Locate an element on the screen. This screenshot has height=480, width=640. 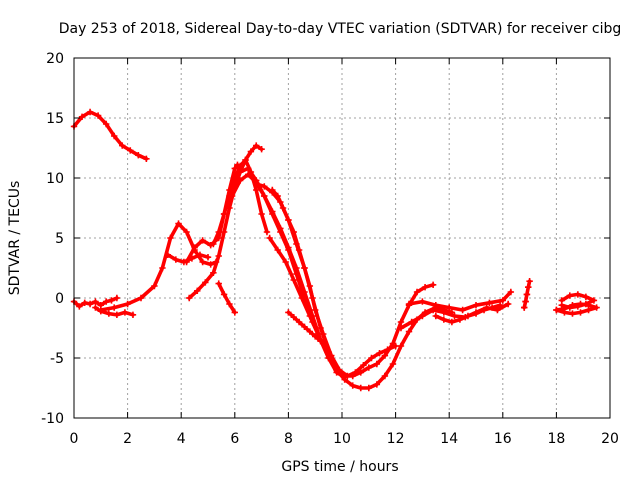
x-tick-label: 20 is located at coordinates (610, 439).